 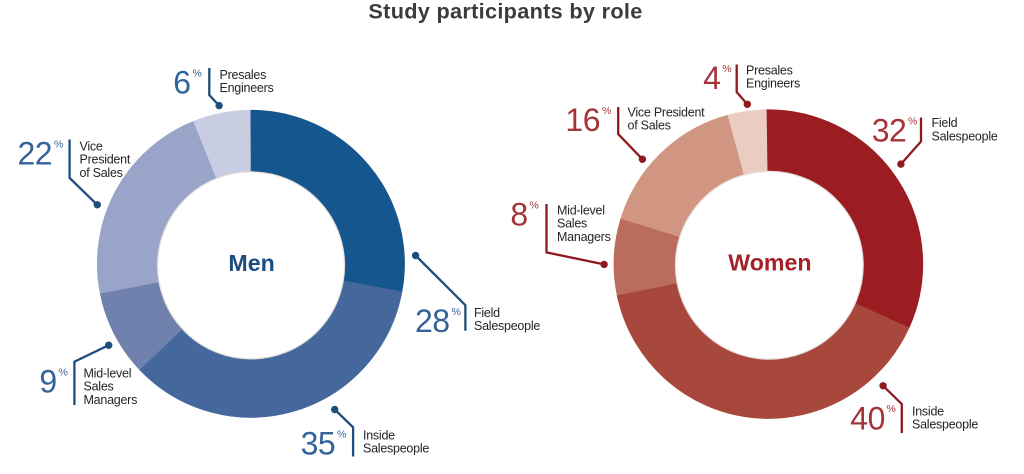 What do you see at coordinates (105, 160) in the screenshot?
I see `svg-text: President` at bounding box center [105, 160].